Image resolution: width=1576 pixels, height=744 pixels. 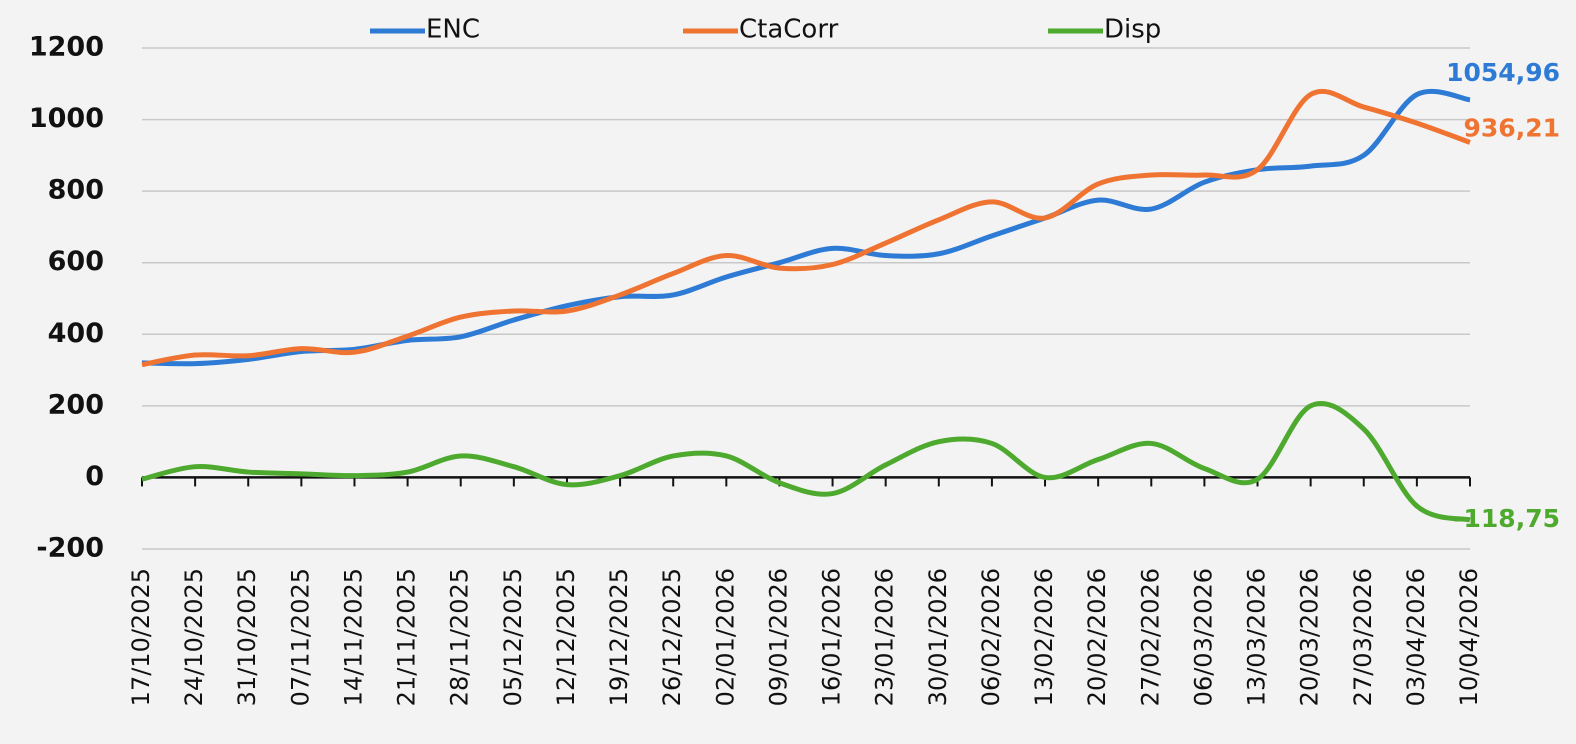 I want to click on x-tick-label: 13/02/2026, so click(x=1044, y=637).